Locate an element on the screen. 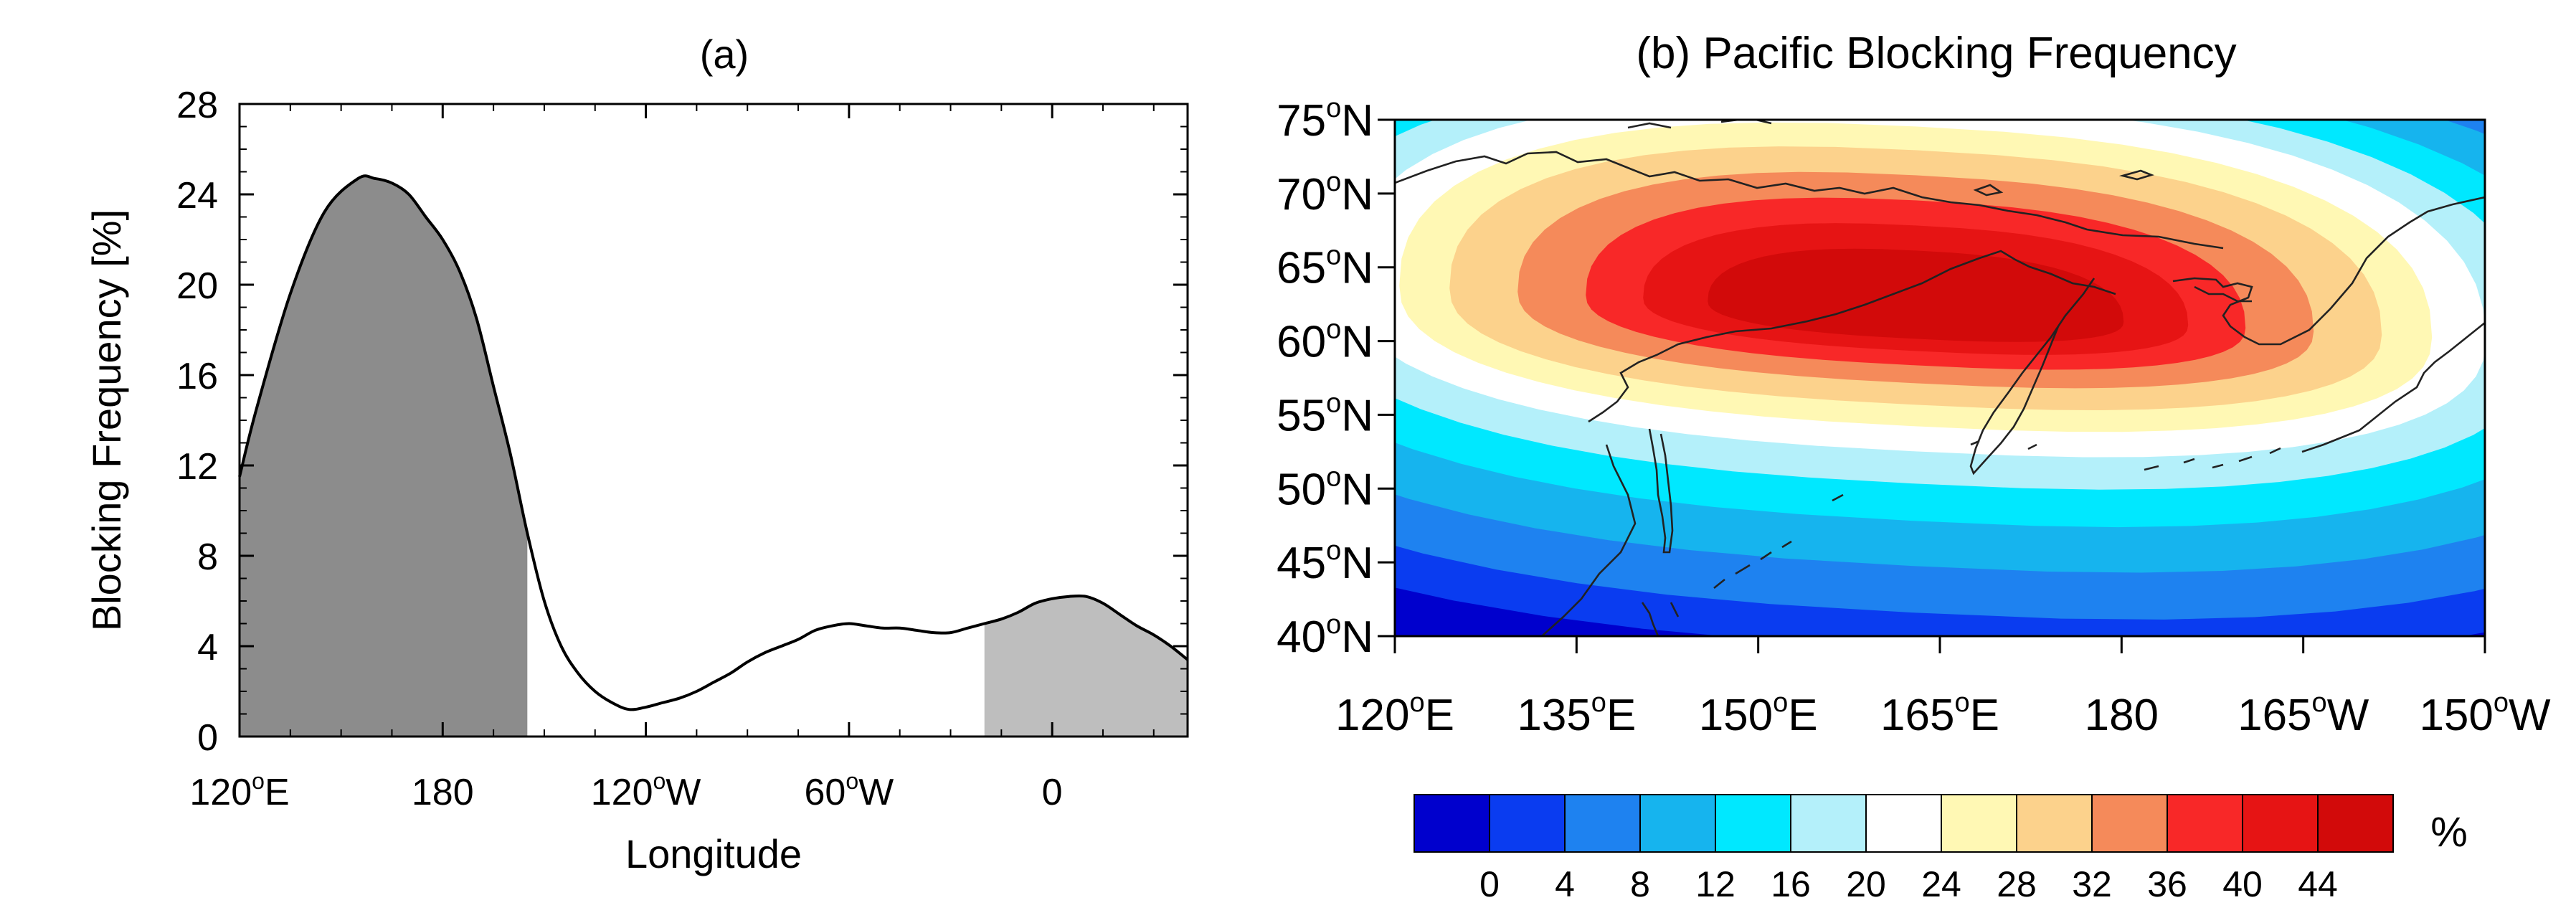 This screenshot has height=923, width=2576. colorbar-label: 44 is located at coordinates (2318, 884).